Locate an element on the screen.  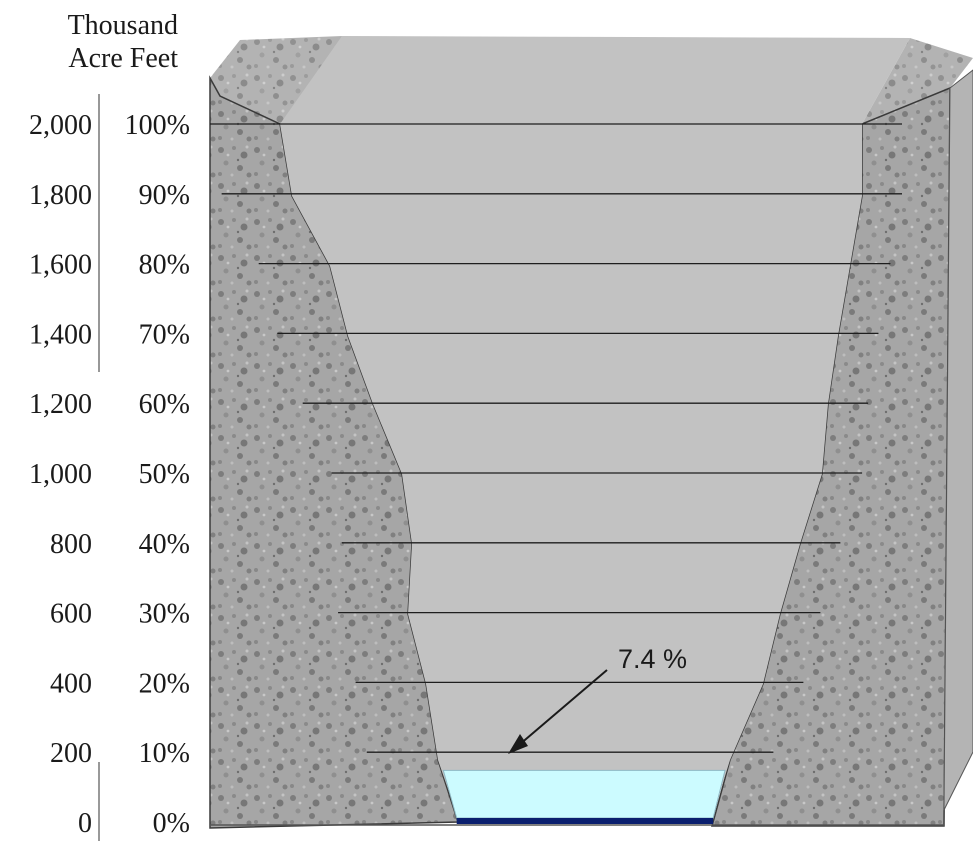
percent-tick-label: 0% is located at coordinates (171, 823).